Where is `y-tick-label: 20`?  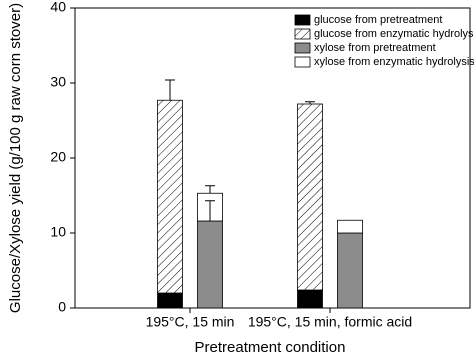 y-tick-label: 20 is located at coordinates (58, 157).